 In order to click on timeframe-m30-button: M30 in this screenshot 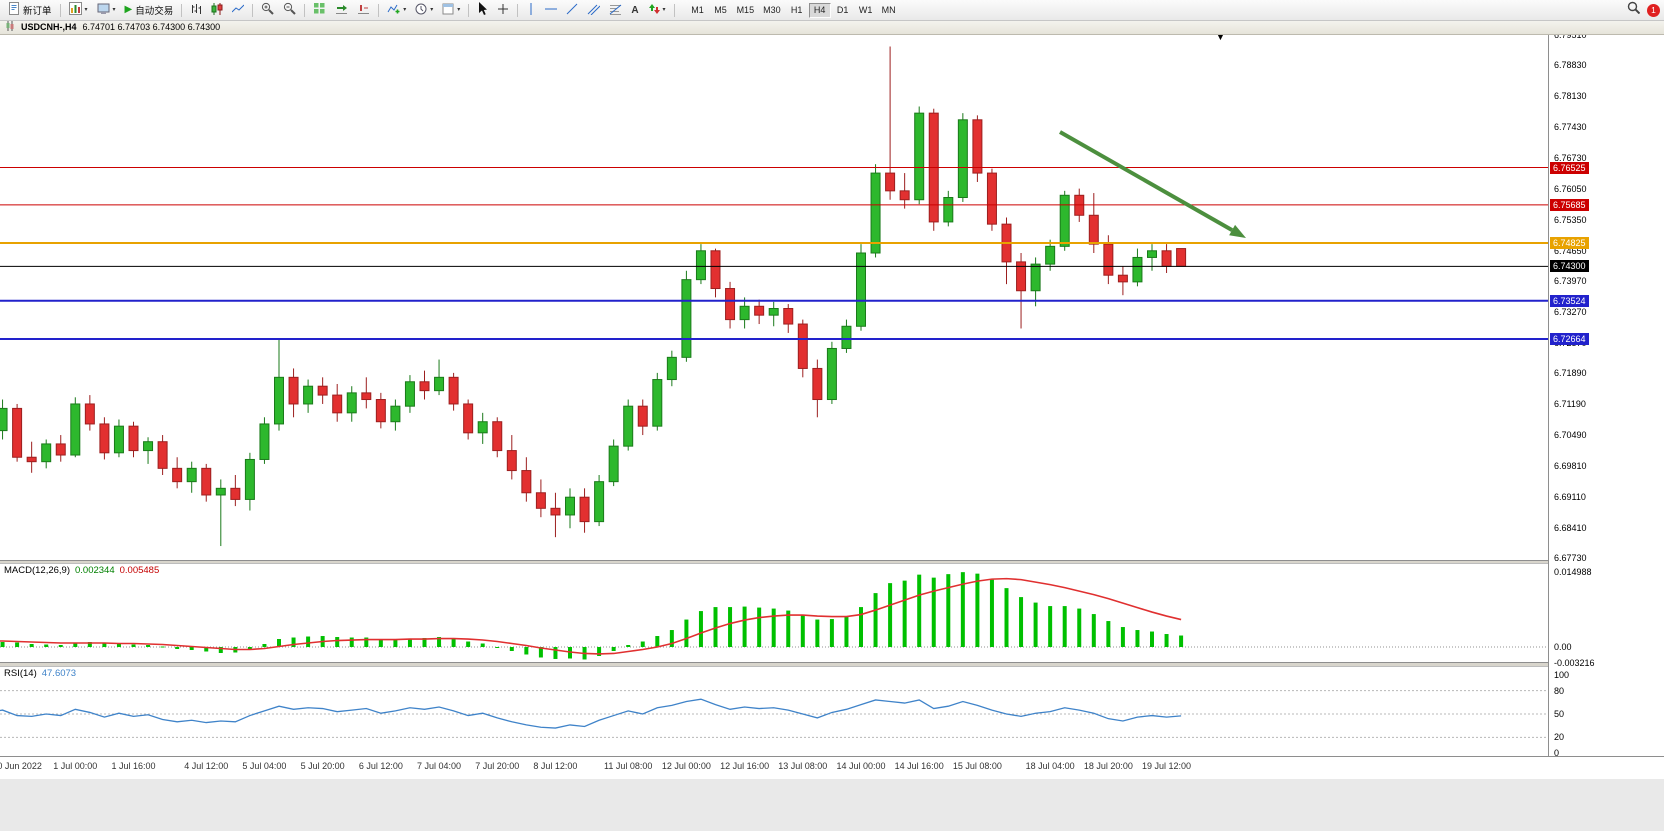, I will do `click(772, 10)`.